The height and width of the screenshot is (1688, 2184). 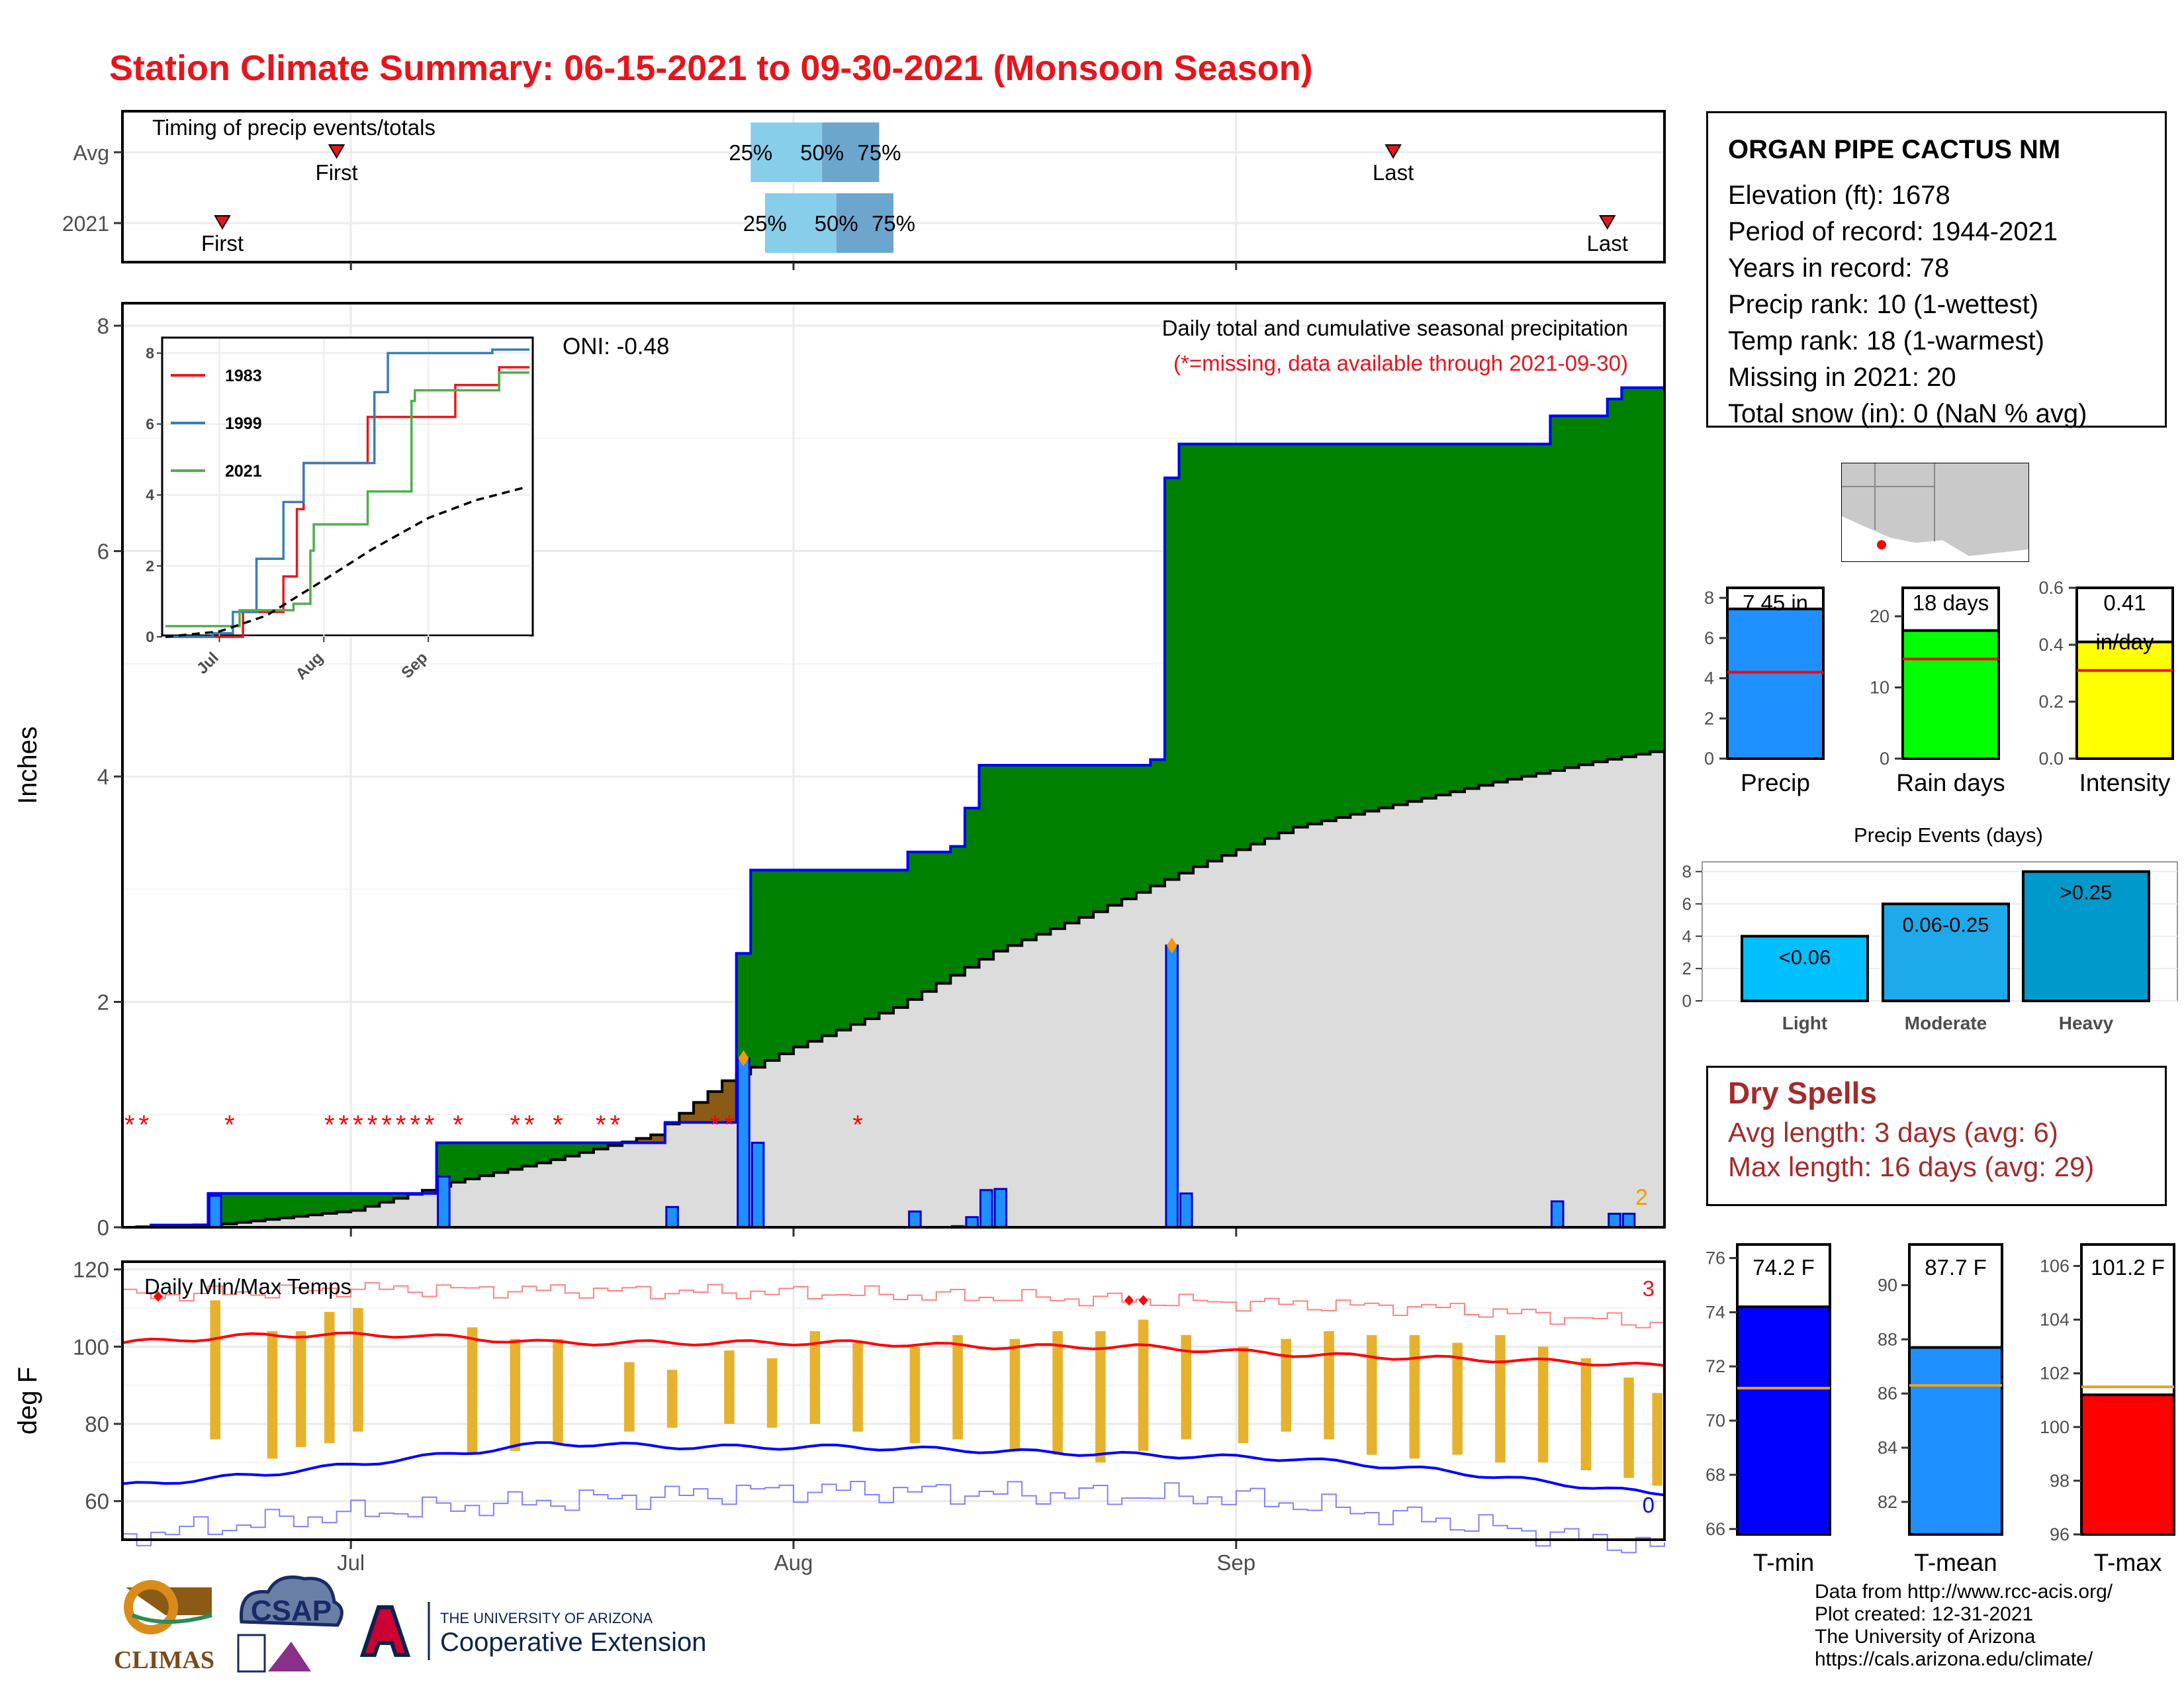 What do you see at coordinates (2060, 1481) in the screenshot?
I see `tempbar-y-tick-label: 98` at bounding box center [2060, 1481].